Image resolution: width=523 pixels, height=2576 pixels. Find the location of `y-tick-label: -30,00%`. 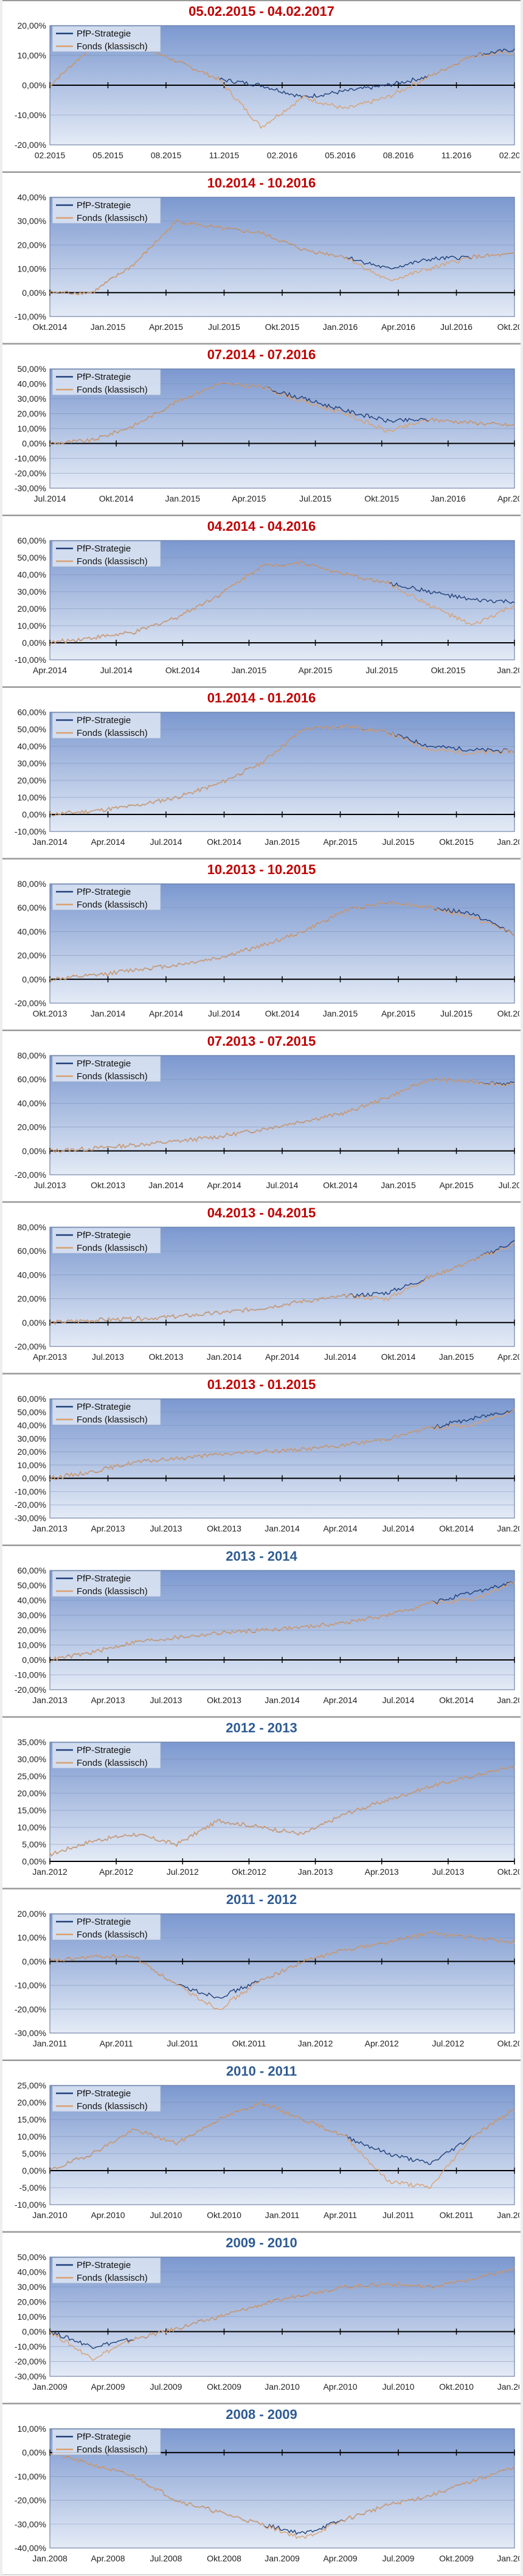

y-tick-label: -30,00% is located at coordinates (30, 2033).